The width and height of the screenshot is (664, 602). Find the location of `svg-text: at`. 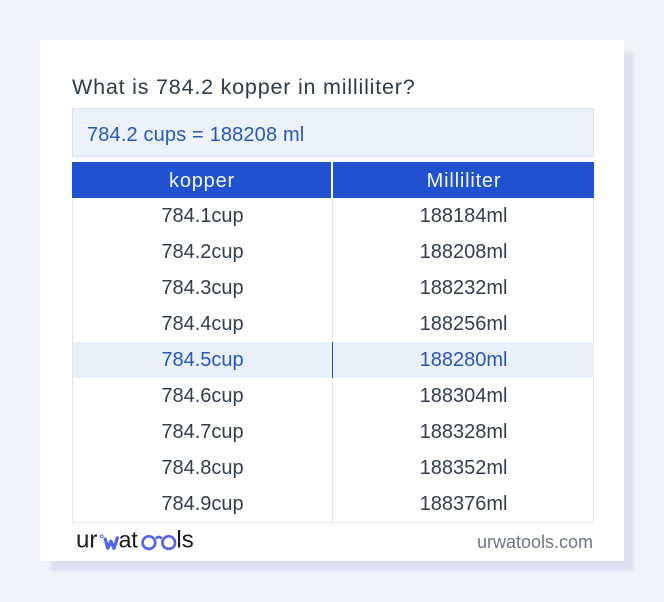

svg-text: at is located at coordinates (129, 540).